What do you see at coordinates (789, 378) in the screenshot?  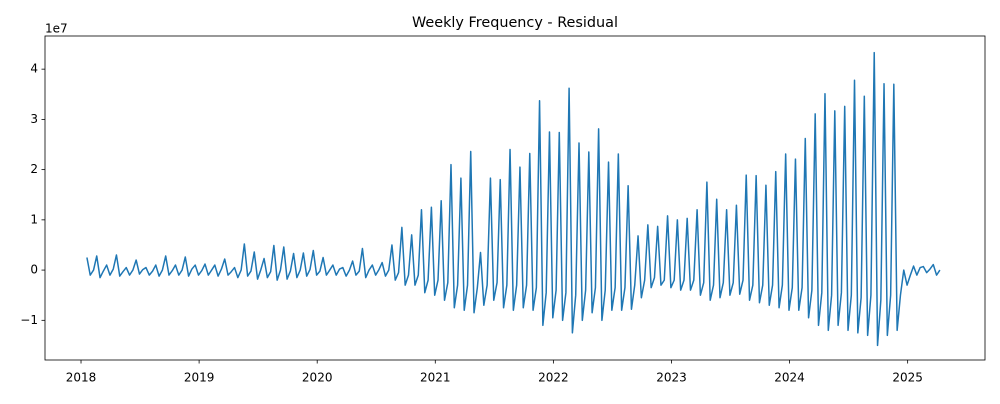 I see `x-tick-label: 2024` at bounding box center [789, 378].